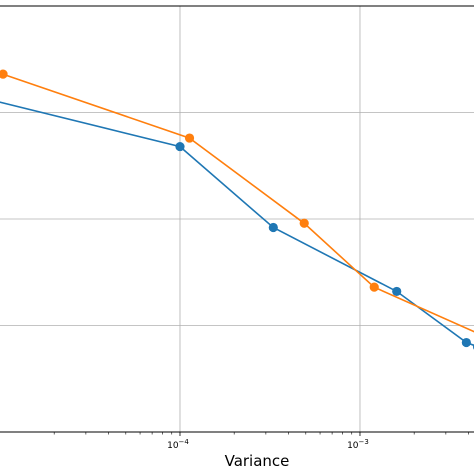 This screenshot has height=474, width=474. I want to click on x-axis-label: Variance, so click(257, 461).